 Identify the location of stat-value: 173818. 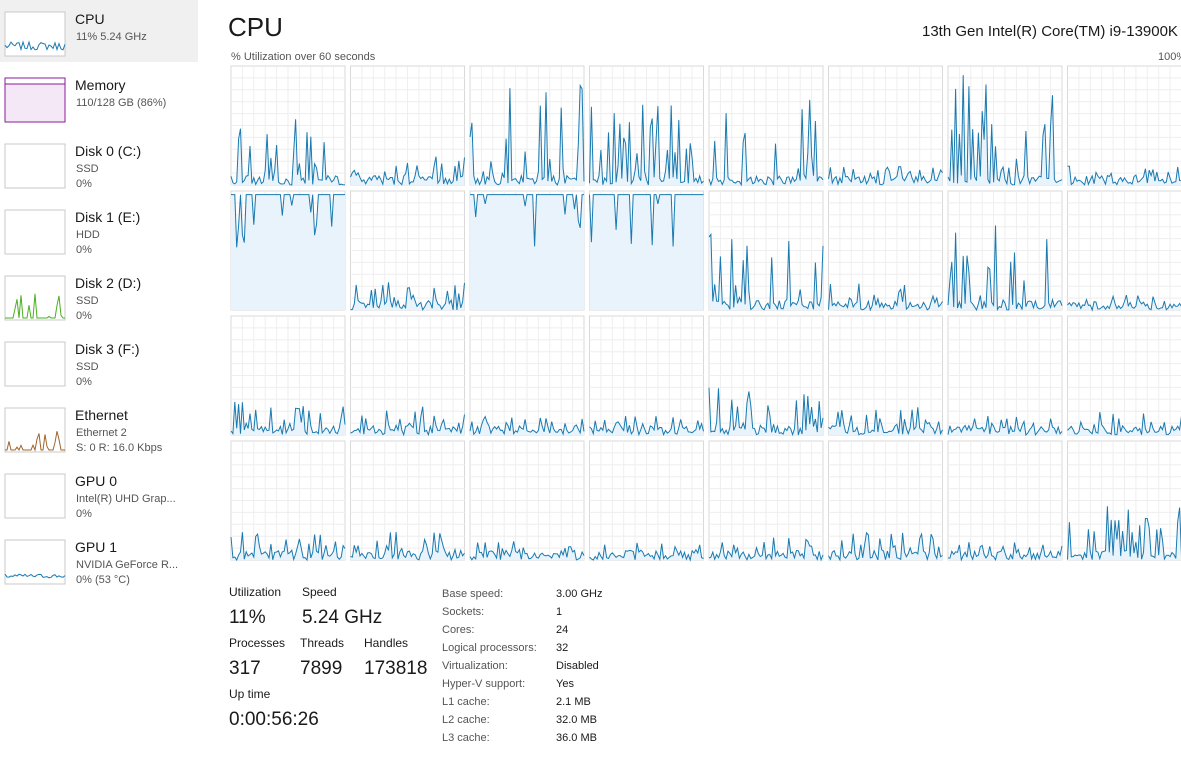
(395, 668).